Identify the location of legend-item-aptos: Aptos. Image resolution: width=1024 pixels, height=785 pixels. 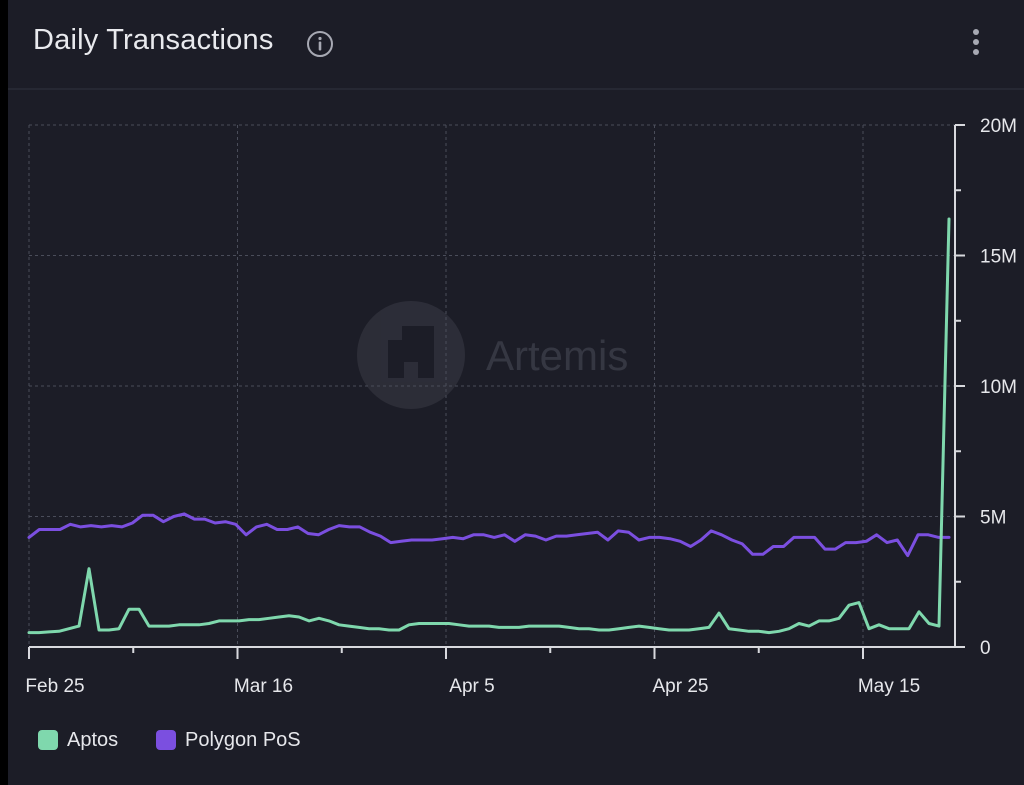
(88, 741).